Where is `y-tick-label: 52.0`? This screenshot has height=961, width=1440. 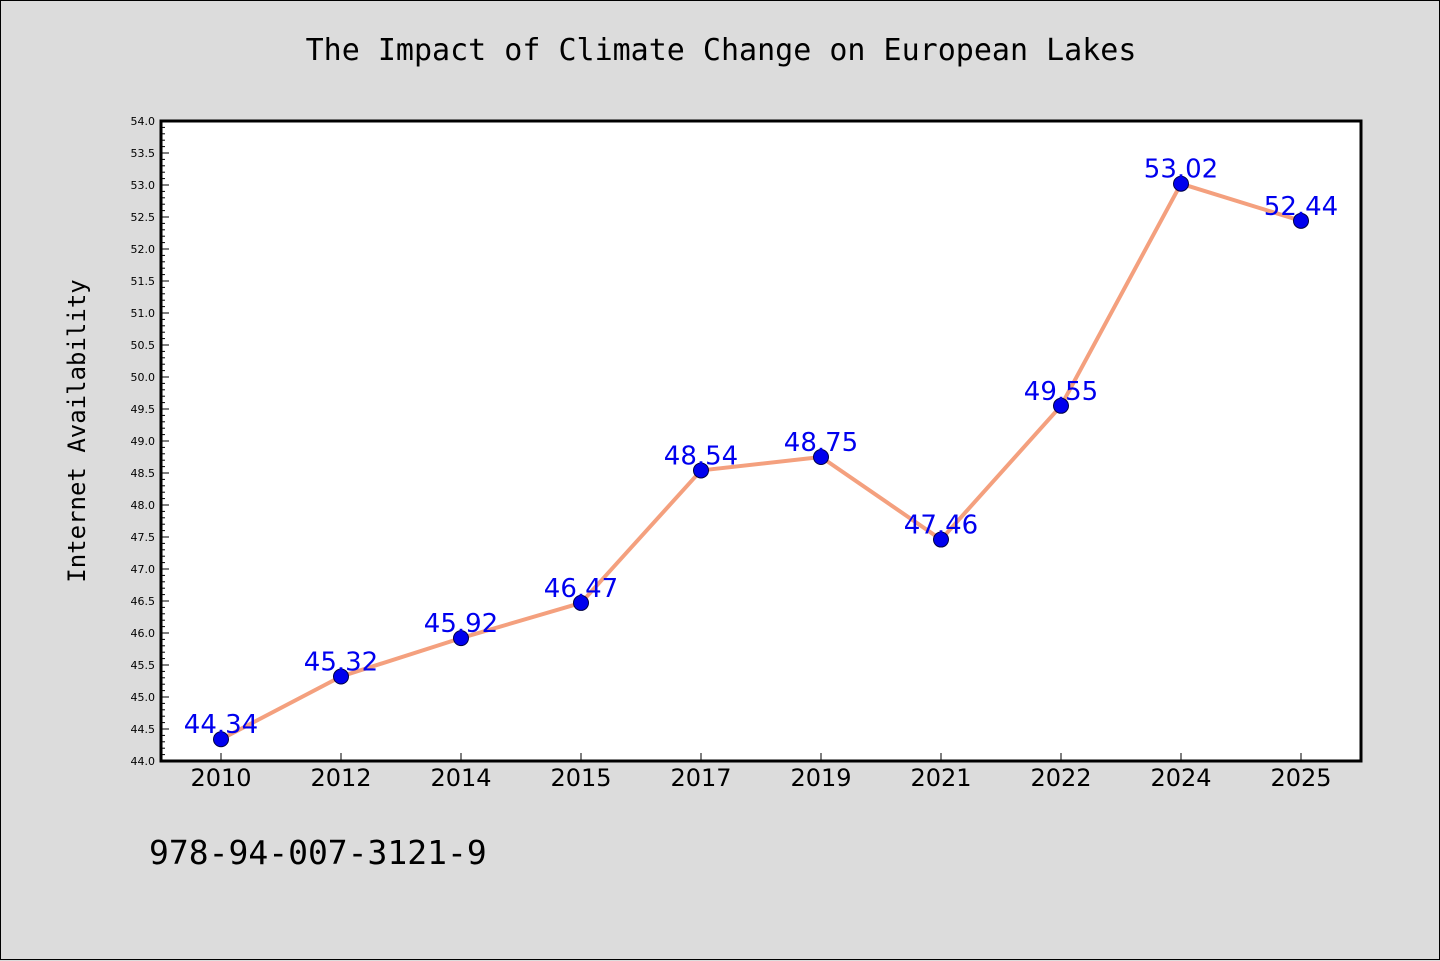 y-tick-label: 52.0 is located at coordinates (143, 249).